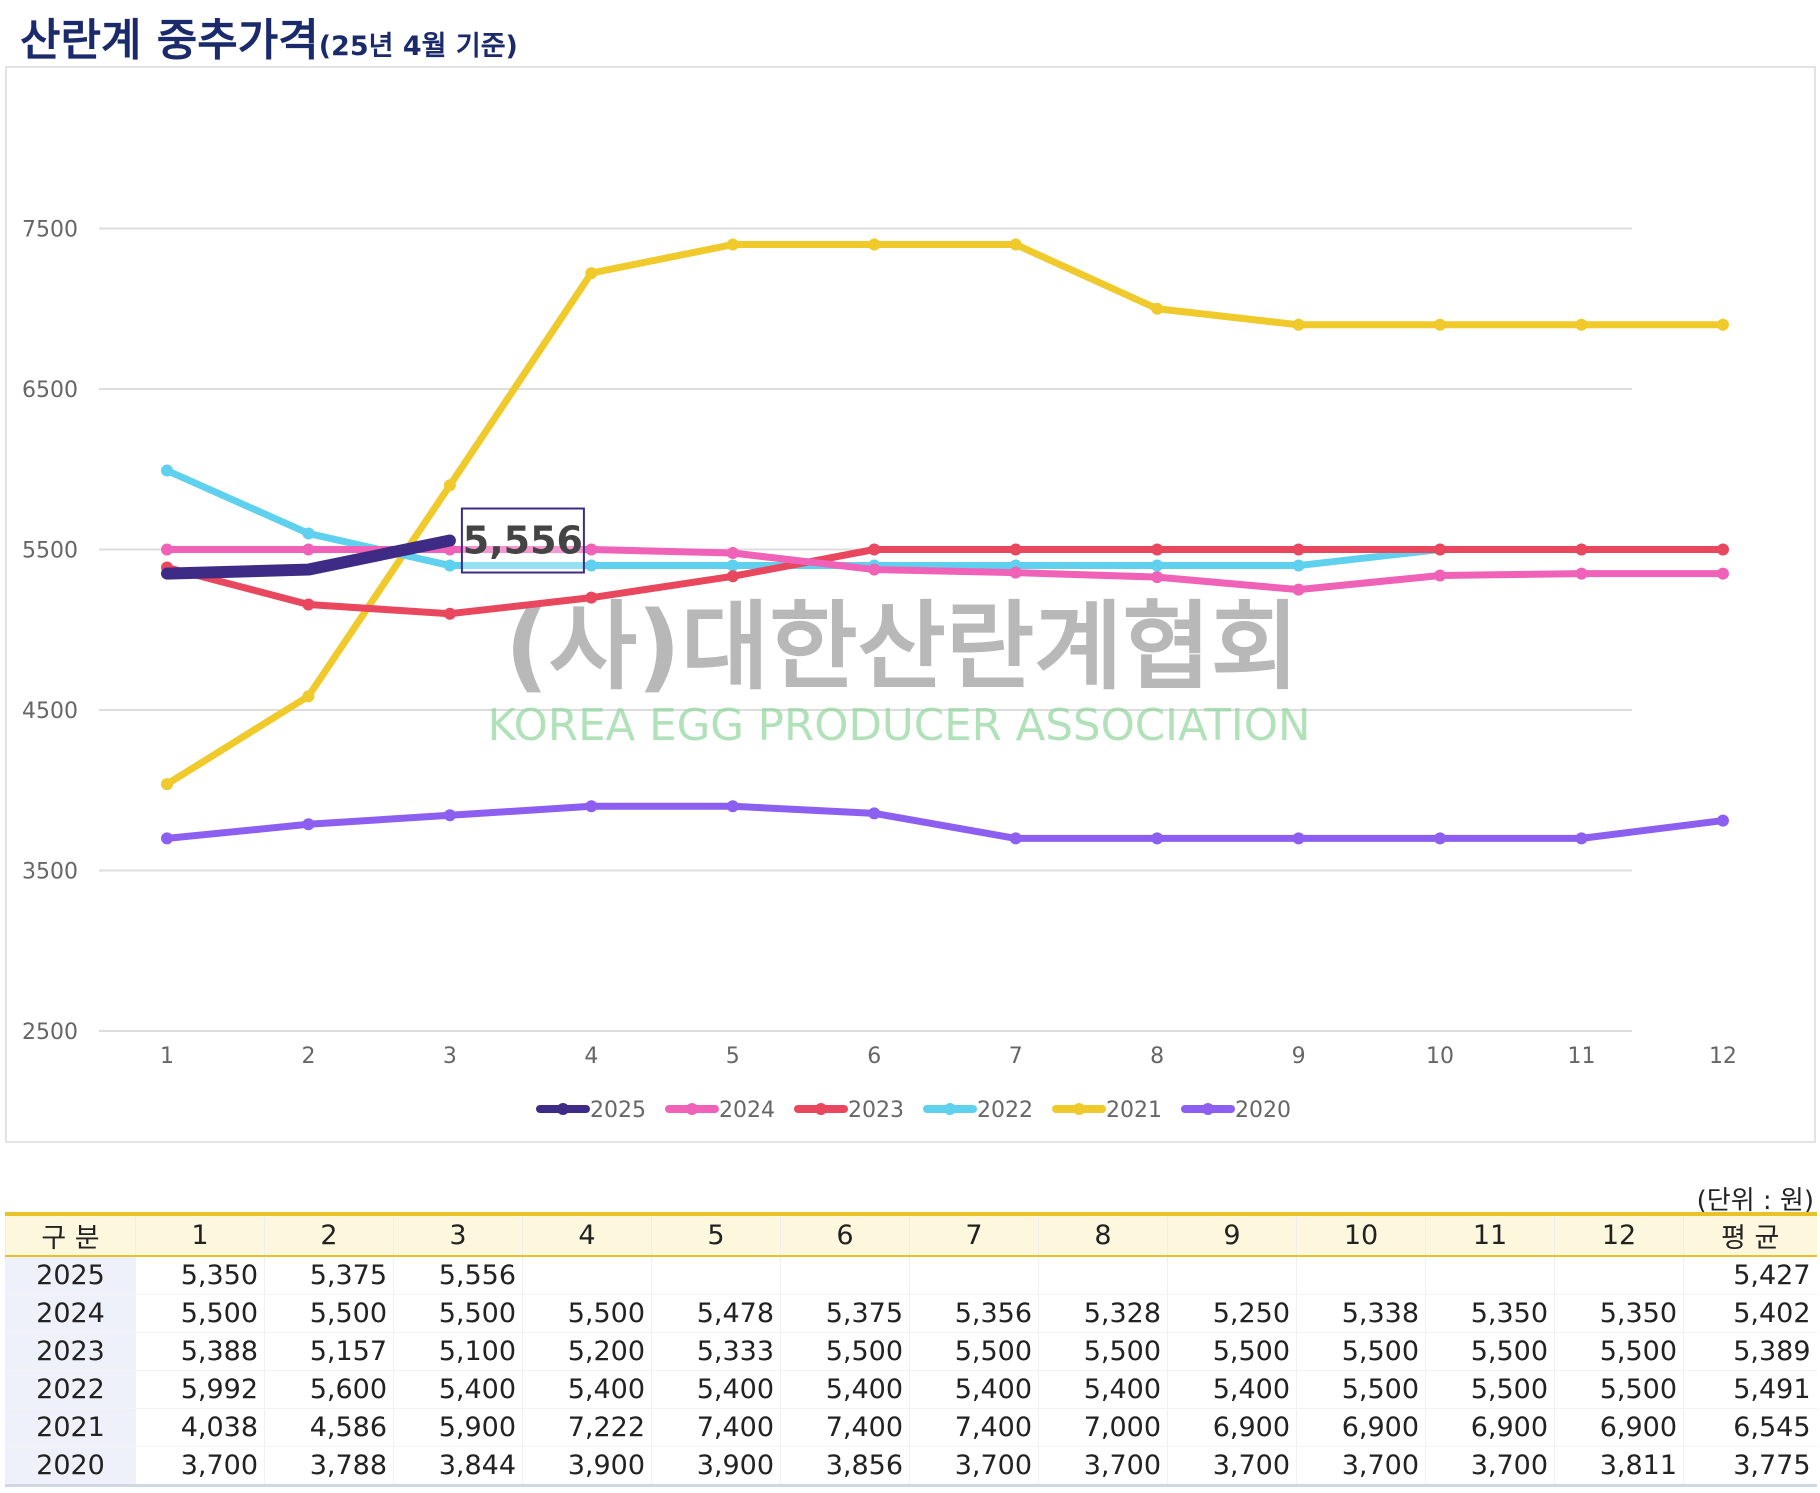 The image size is (1820, 1493). Describe the element at coordinates (1134, 1110) in the screenshot. I see `legend-label-2021: 2021` at that location.